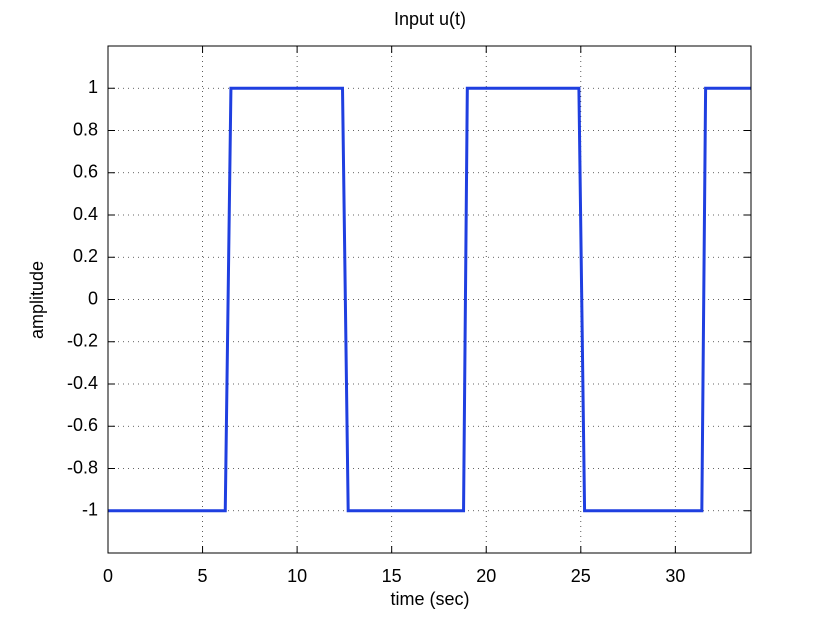 The height and width of the screenshot is (623, 830). Describe the element at coordinates (90, 510) in the screenshot. I see `y-tick-label: -1` at that location.